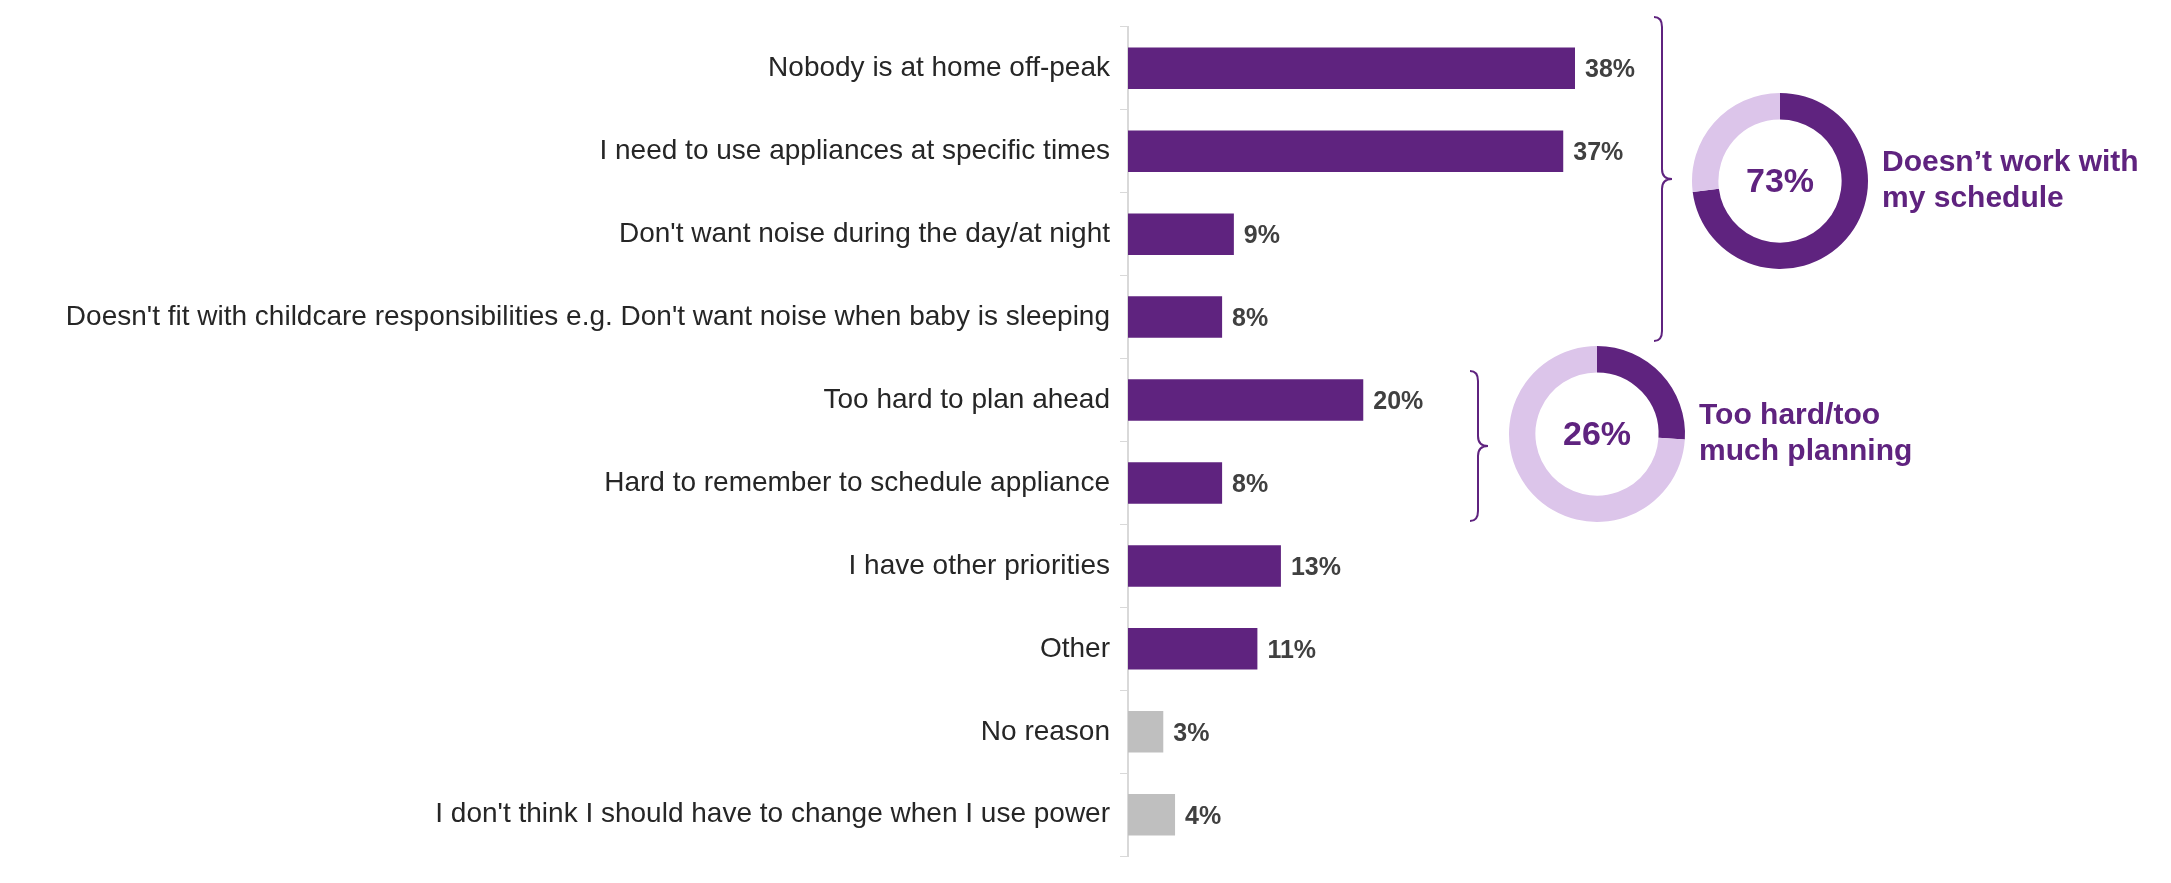  I want to click on text: Doesn’t work with my schedule, so click(2010, 179).